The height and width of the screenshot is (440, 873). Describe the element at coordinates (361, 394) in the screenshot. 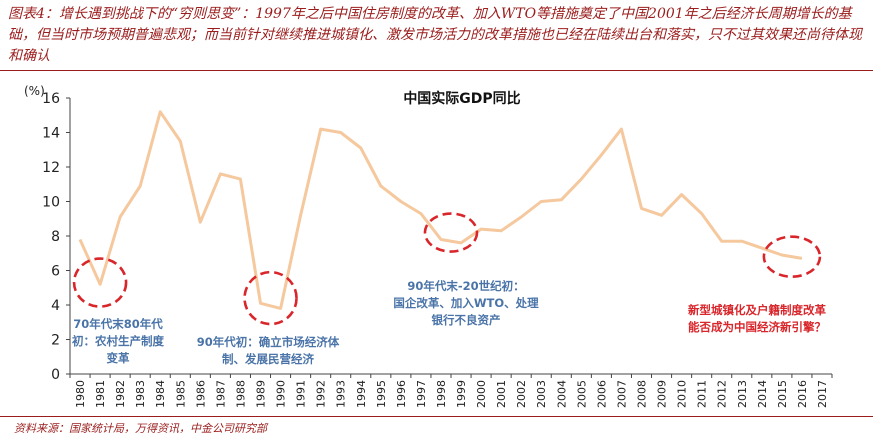

I see `x-tick-label: 1994` at that location.